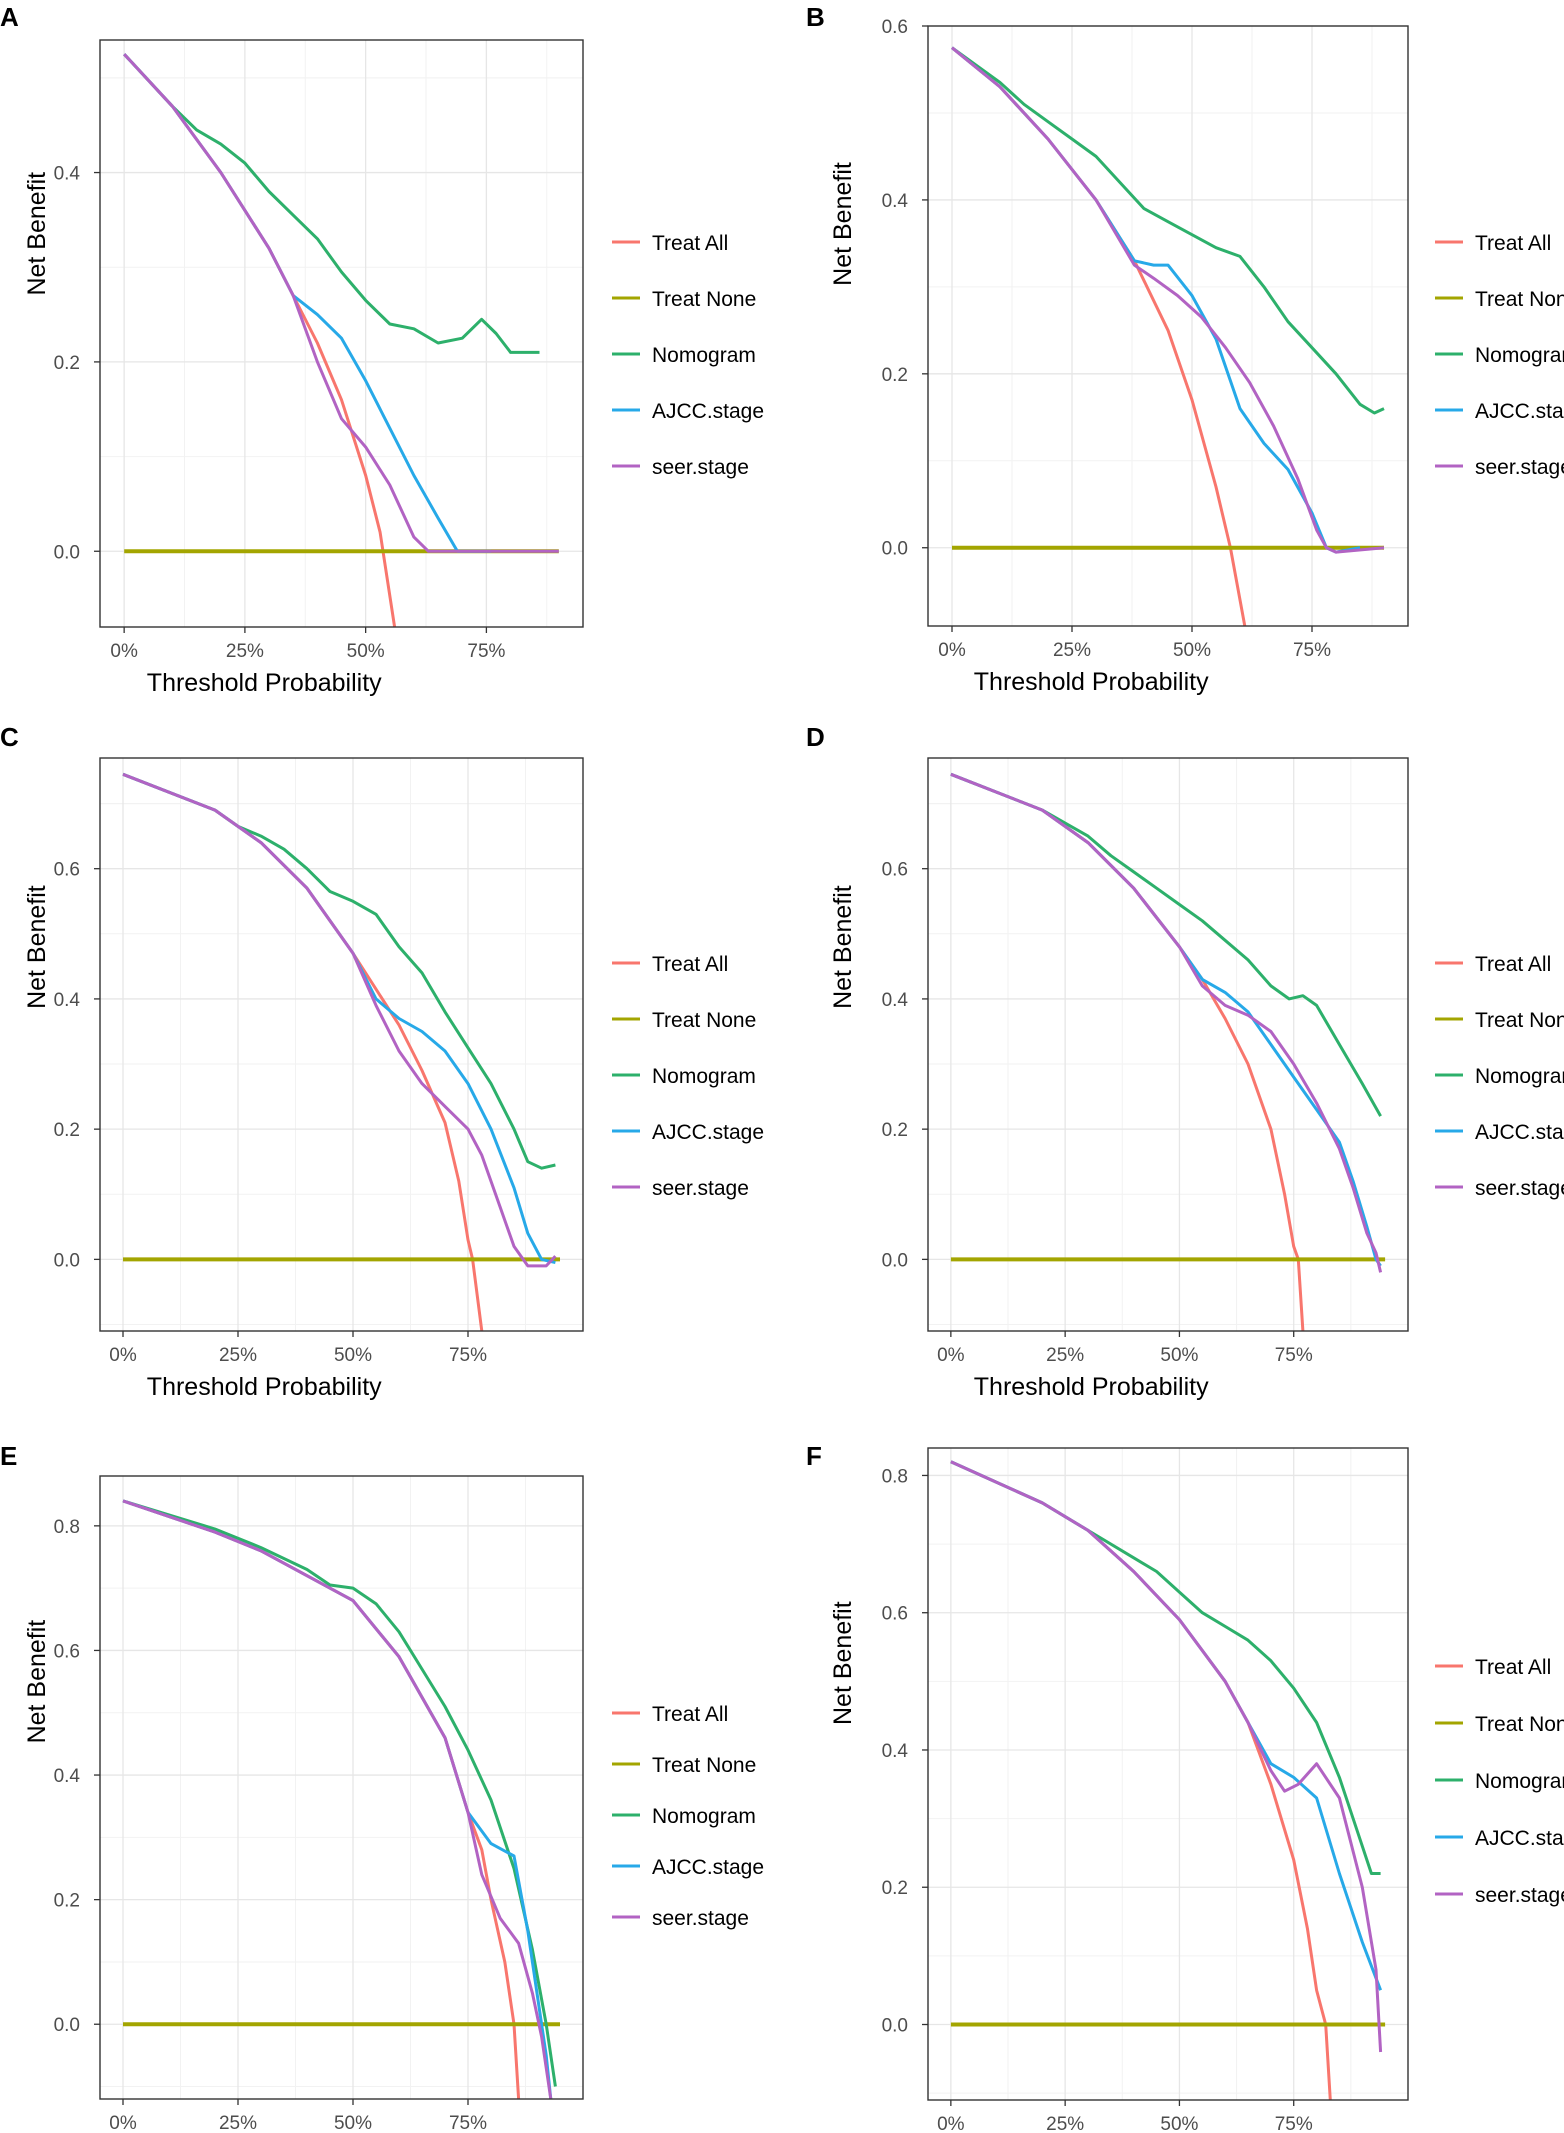 Image resolution: width=1564 pixels, height=2133 pixels. I want to click on panel-letter: A, so click(9, 17).